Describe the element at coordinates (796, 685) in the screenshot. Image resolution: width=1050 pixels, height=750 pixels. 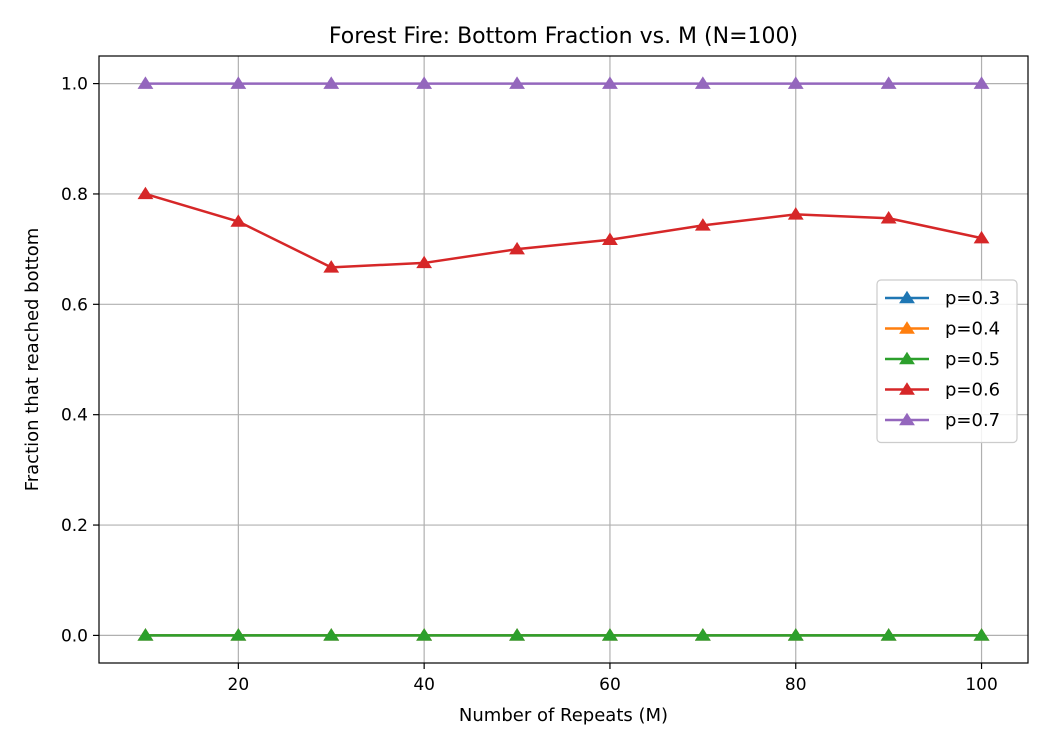
I see `x-tick-label: 80` at that location.